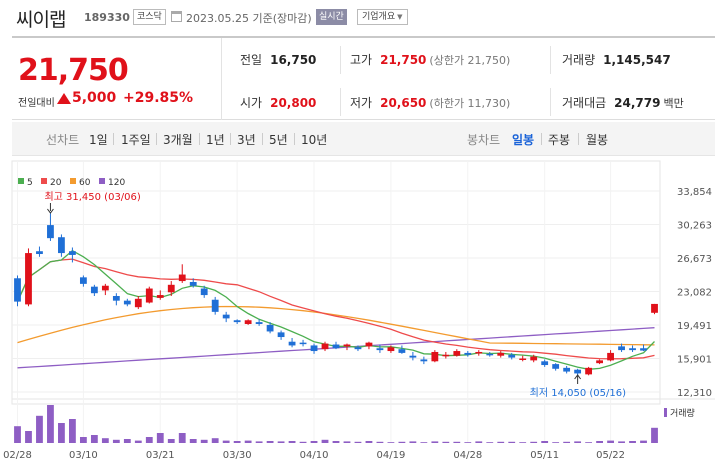 This screenshot has height=467, width=715. Describe the element at coordinates (73, 70) in the screenshot. I see `current-price: 21,750` at that location.